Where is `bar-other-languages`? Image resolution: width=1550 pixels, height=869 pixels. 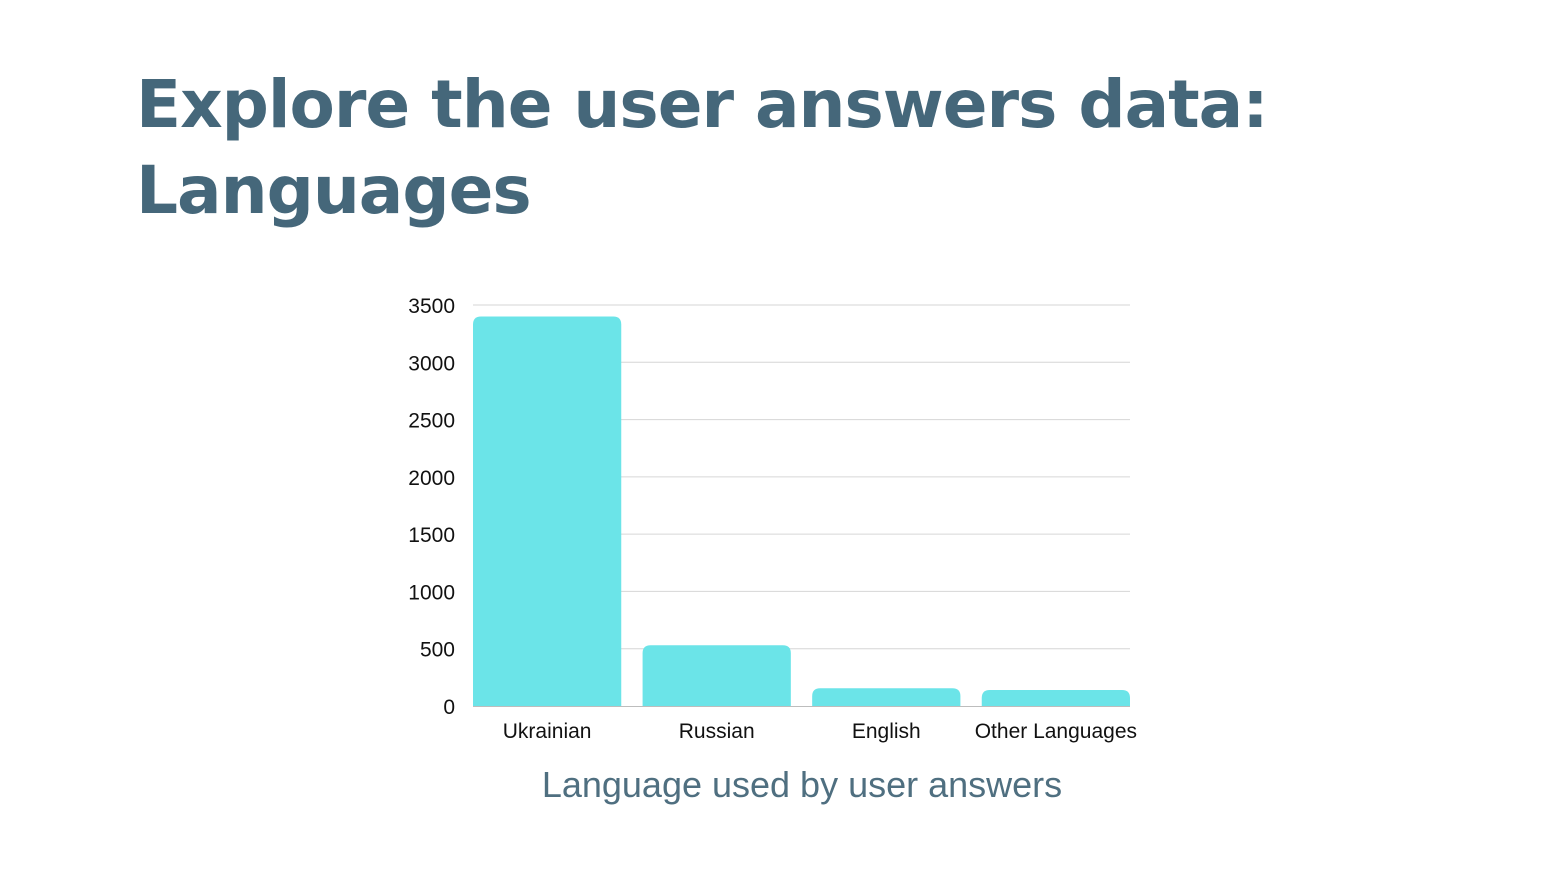
bar-other-languages is located at coordinates (1055, 697).